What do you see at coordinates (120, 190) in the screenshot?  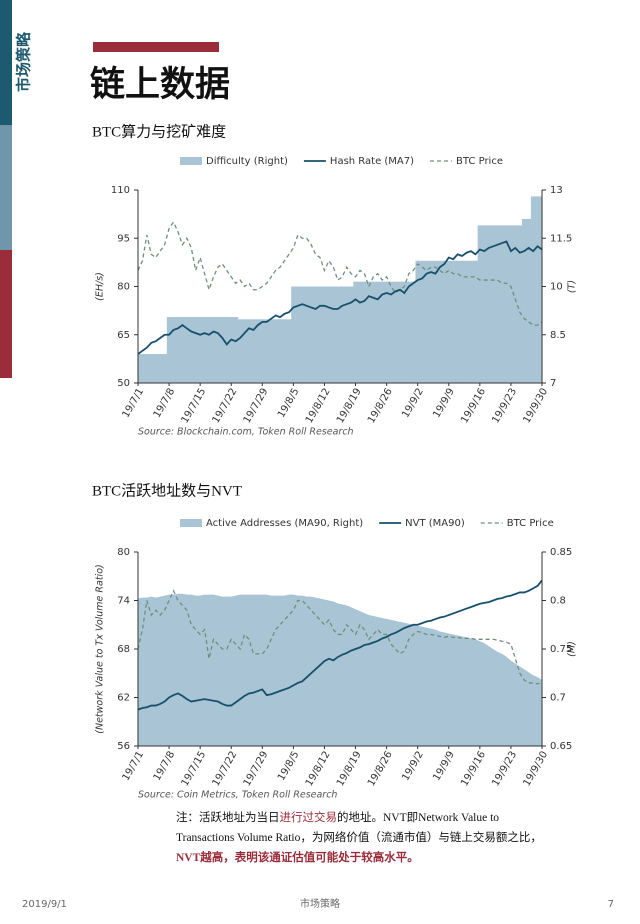 I see `y-tick-label: 110` at bounding box center [120, 190].